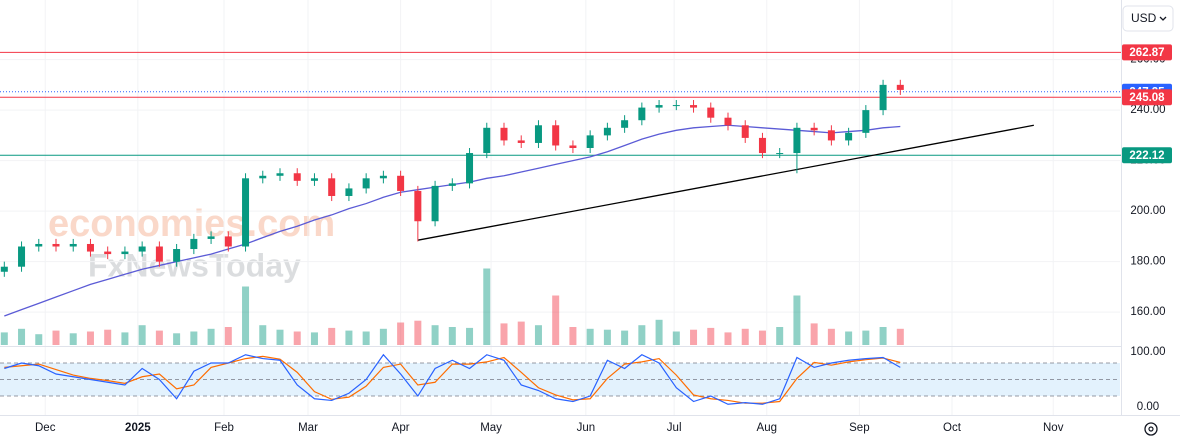  I want to click on currency-dropdown, so click(1148, 18).